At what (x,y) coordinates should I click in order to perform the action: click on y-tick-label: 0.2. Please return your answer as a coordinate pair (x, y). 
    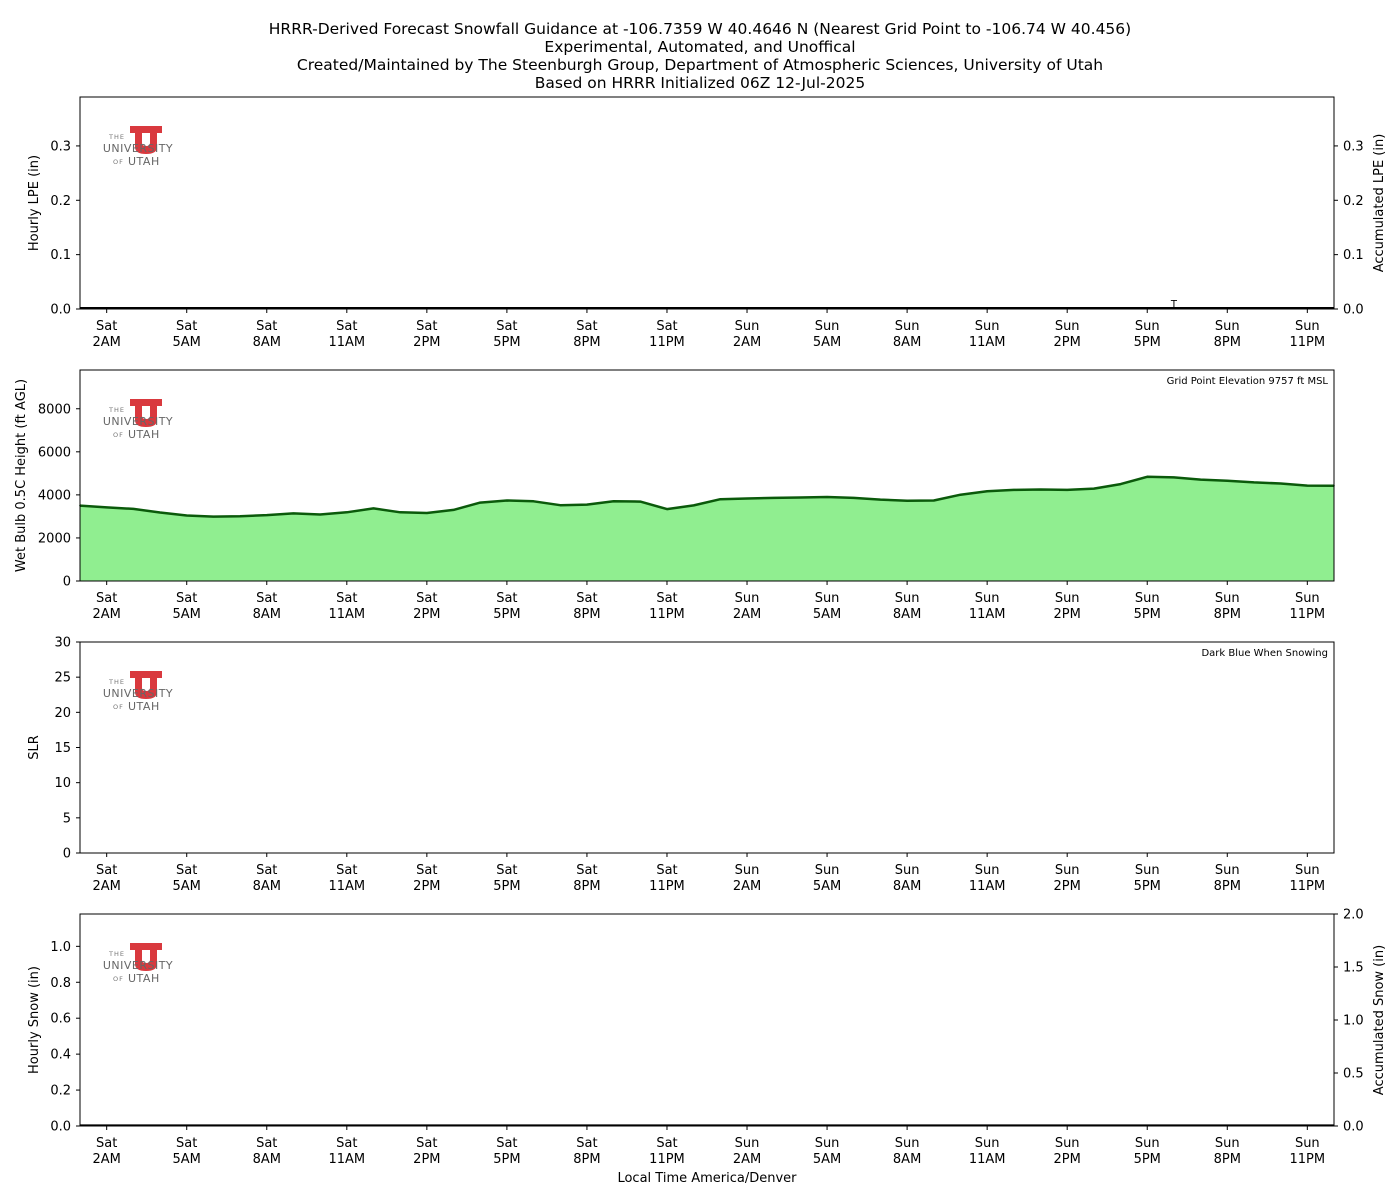
    Looking at the image, I should click on (60, 1091).